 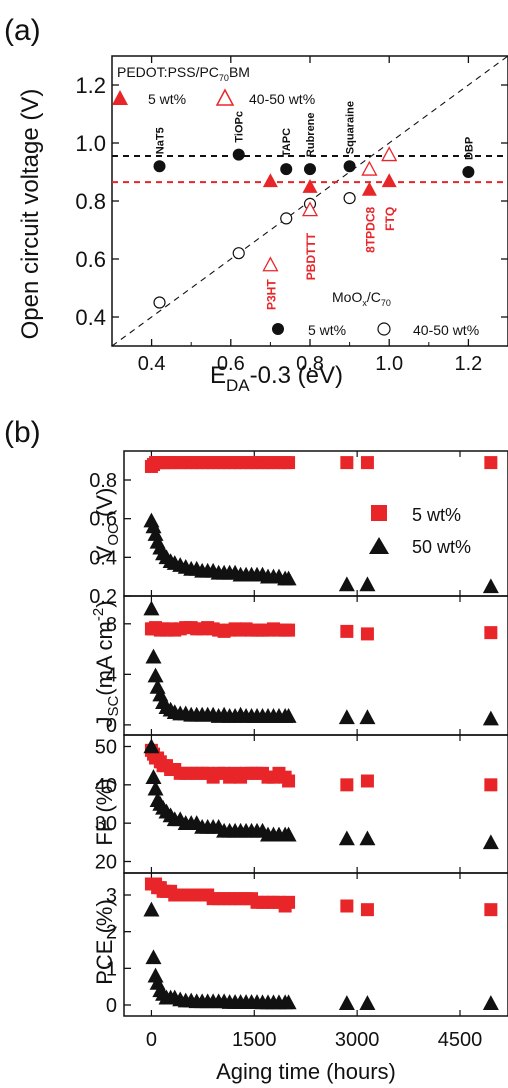 I want to click on pce-y-axis-label: PCE (%), so click(x=104, y=942).